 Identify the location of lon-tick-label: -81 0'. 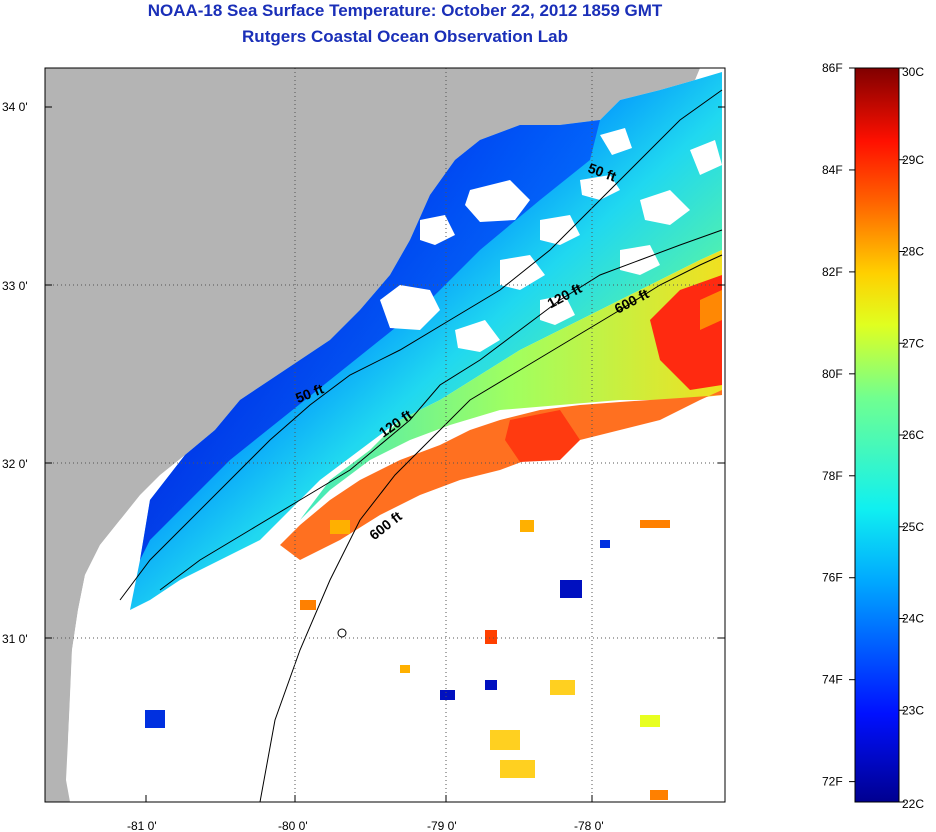
(142, 825).